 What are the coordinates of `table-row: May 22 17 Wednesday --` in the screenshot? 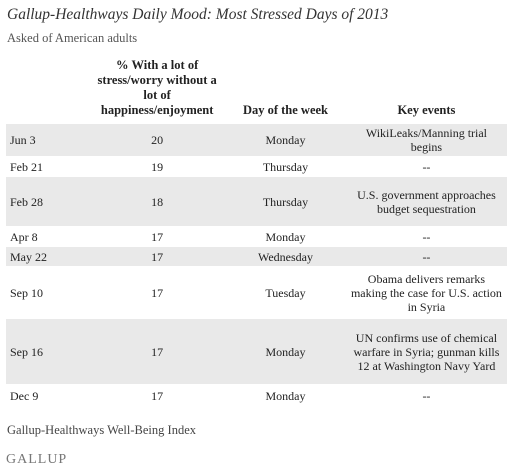 It's located at (256, 256).